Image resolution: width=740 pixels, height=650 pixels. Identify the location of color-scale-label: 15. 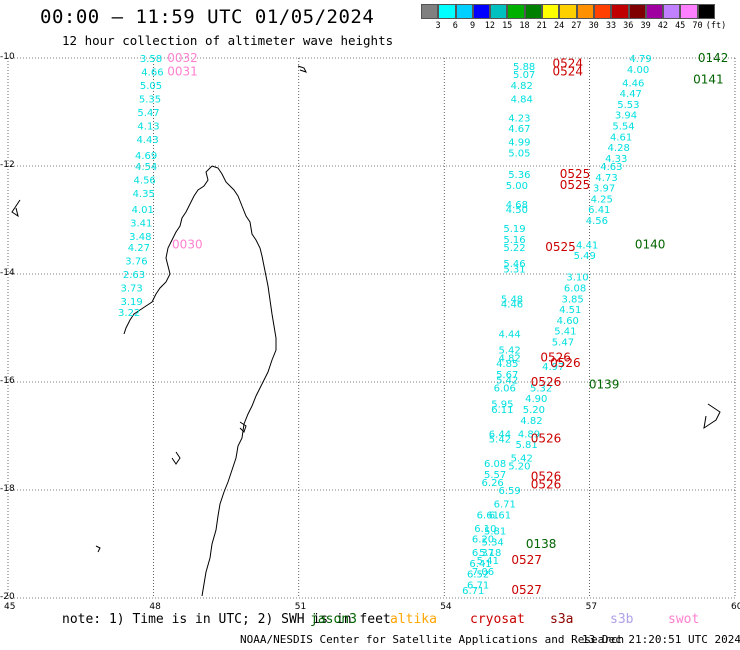
(507, 26).